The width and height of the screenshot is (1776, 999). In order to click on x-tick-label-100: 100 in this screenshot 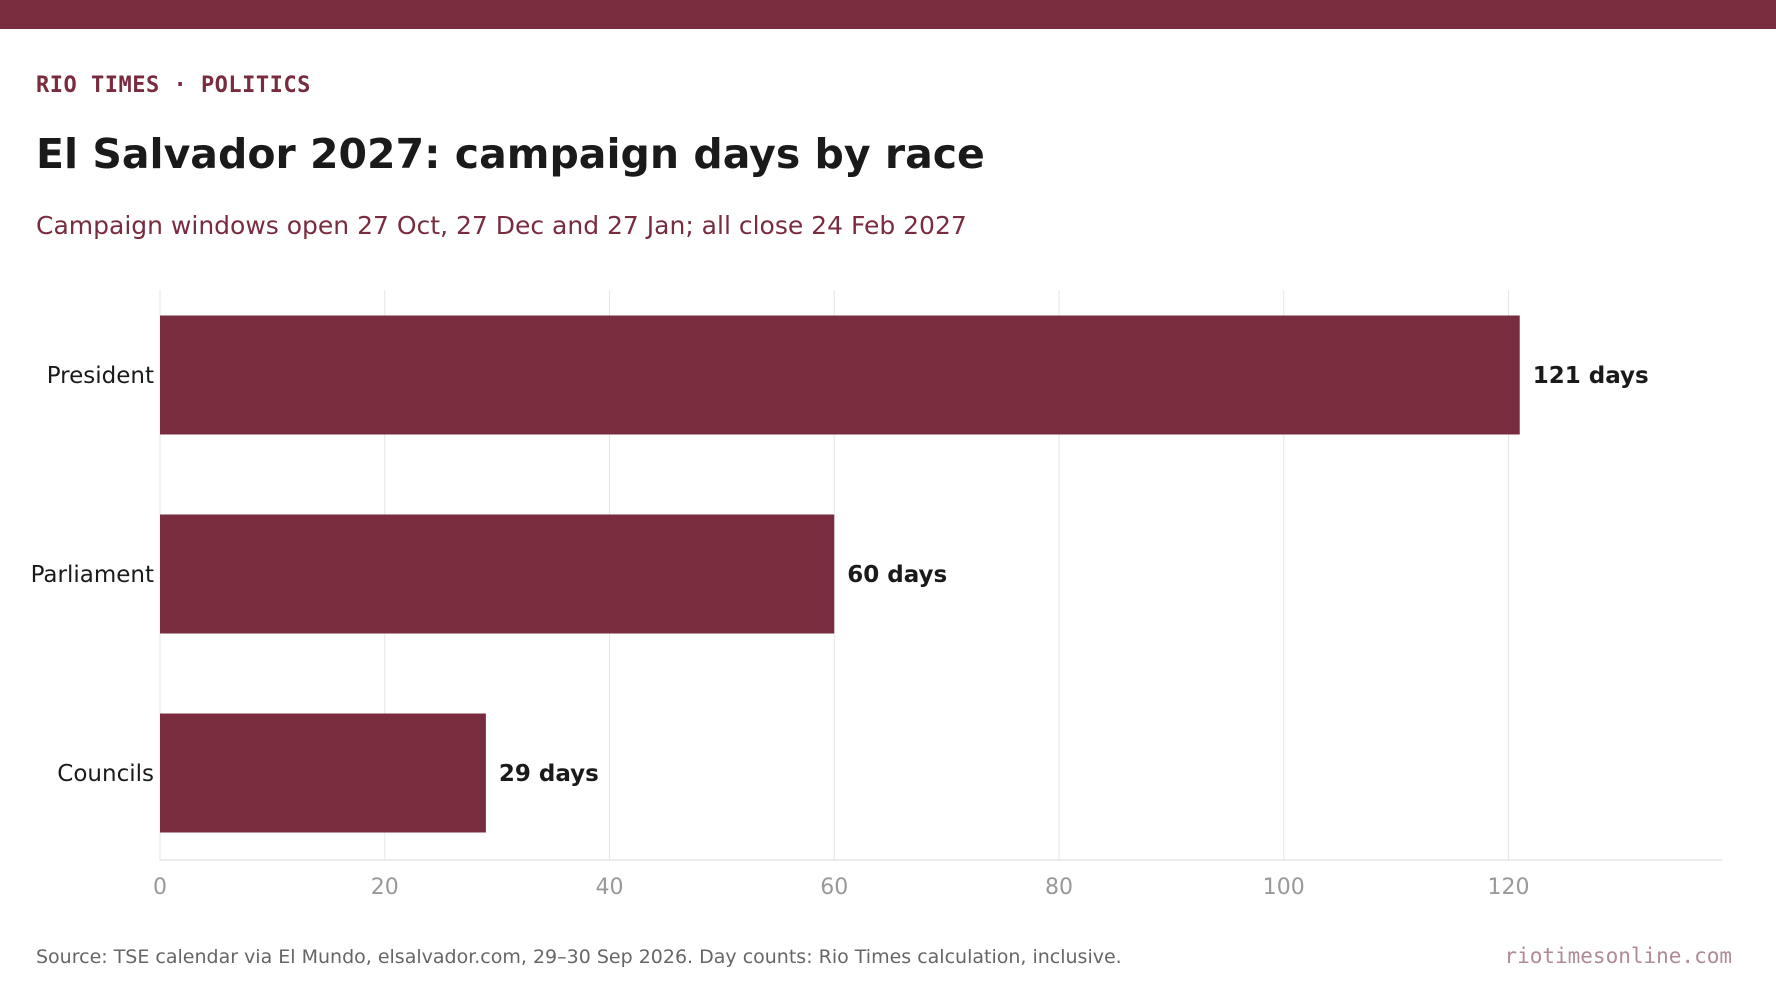, I will do `click(1284, 887)`.